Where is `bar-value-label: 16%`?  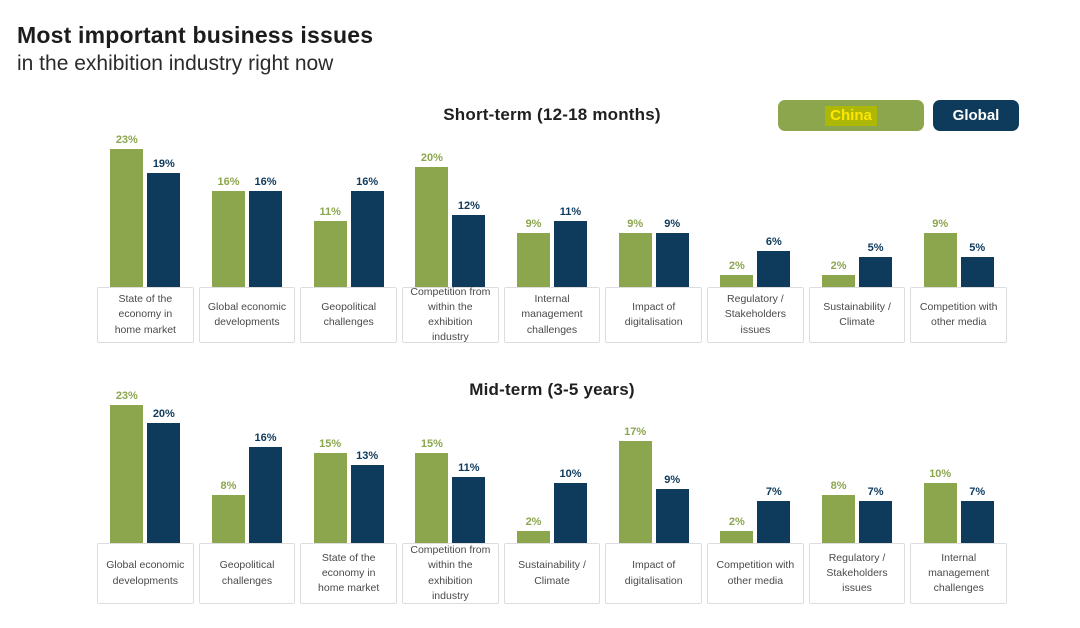
bar-value-label: 16% is located at coordinates (367, 182).